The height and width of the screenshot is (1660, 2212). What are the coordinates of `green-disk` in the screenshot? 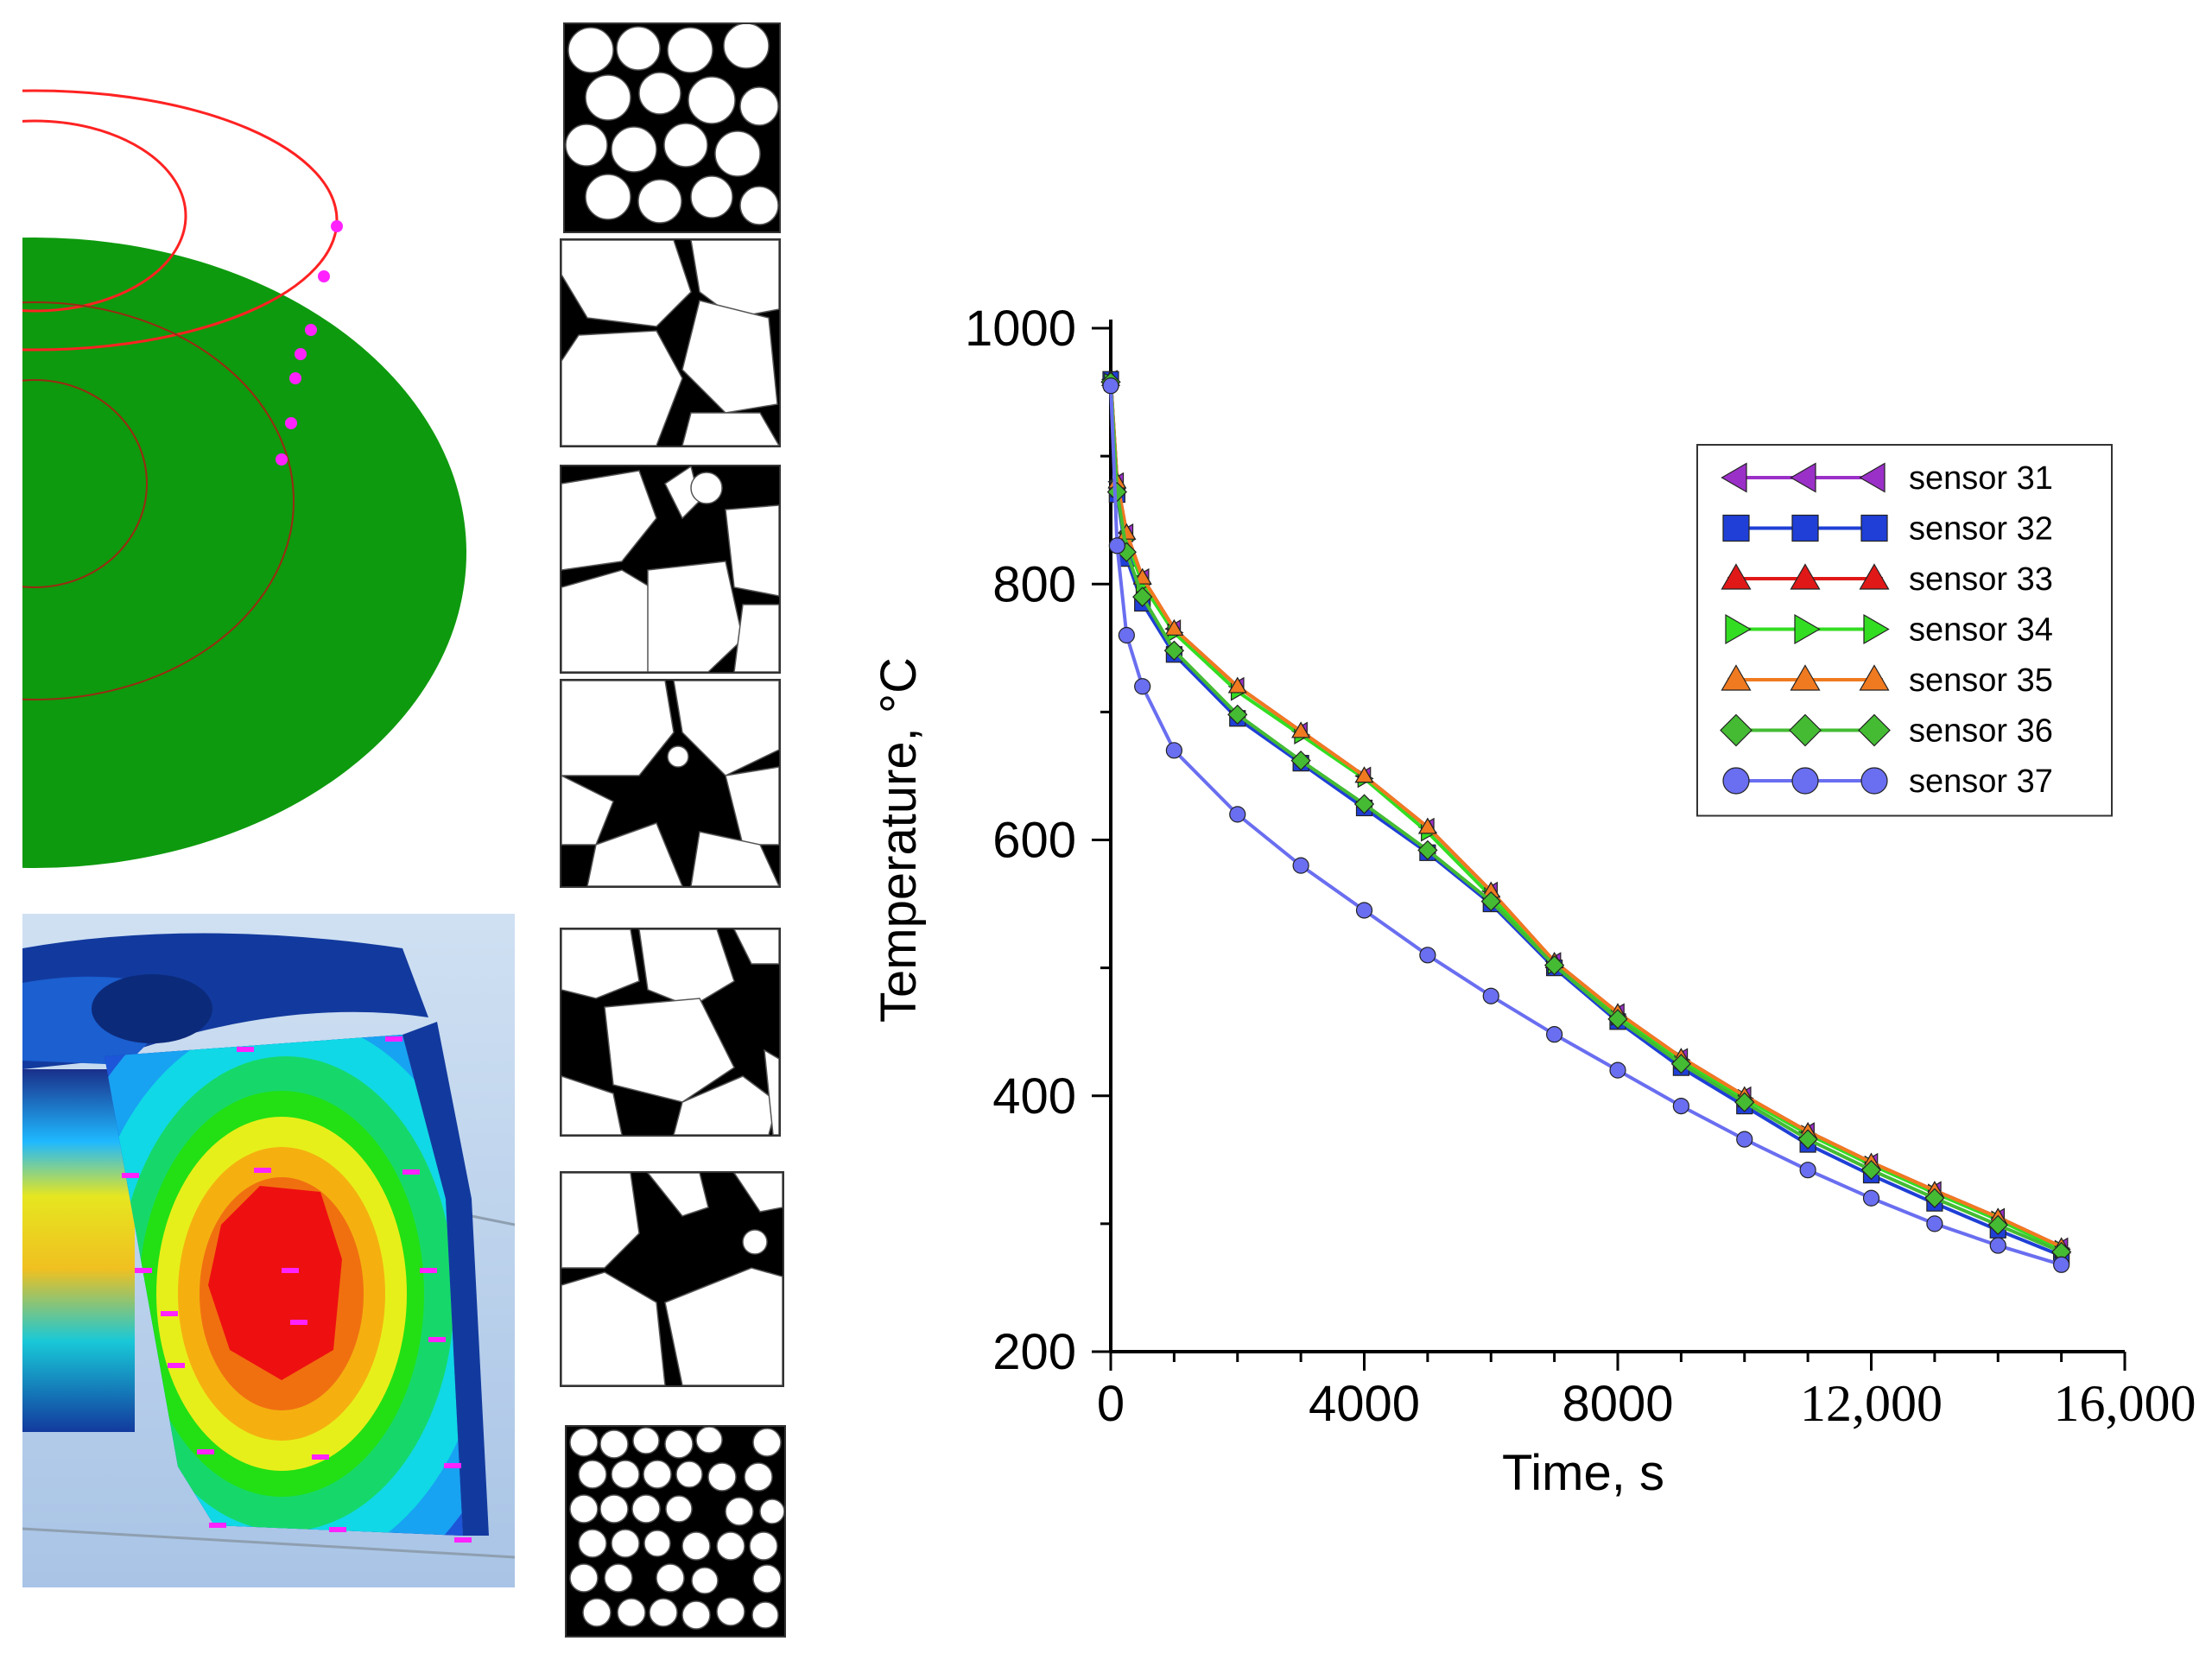 It's located at (244, 553).